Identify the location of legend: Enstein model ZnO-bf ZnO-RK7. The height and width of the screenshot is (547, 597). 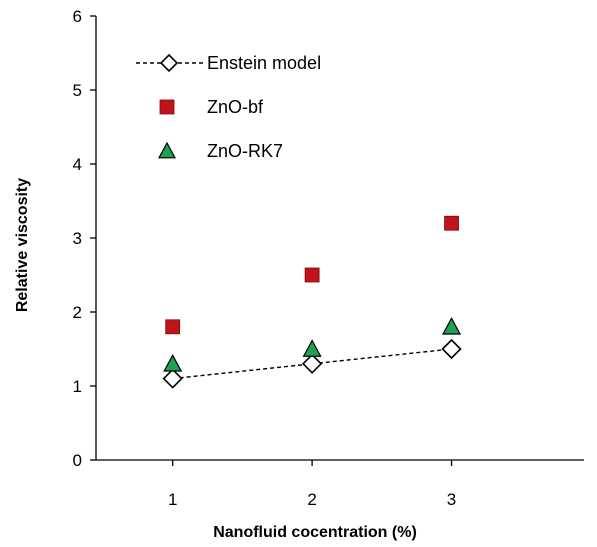
(228, 107).